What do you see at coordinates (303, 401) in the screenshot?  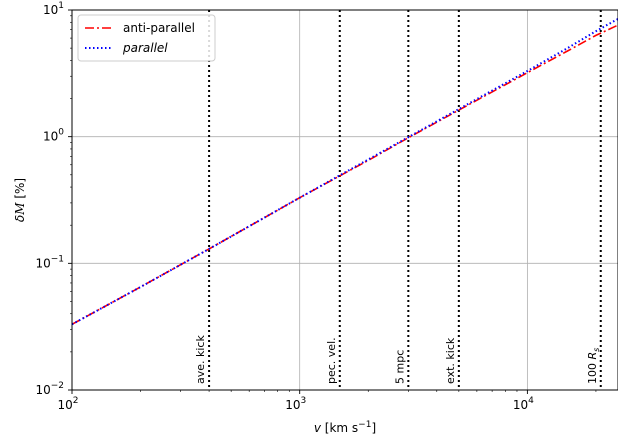 I see `x-tick-label-exp: 3` at bounding box center [303, 401].